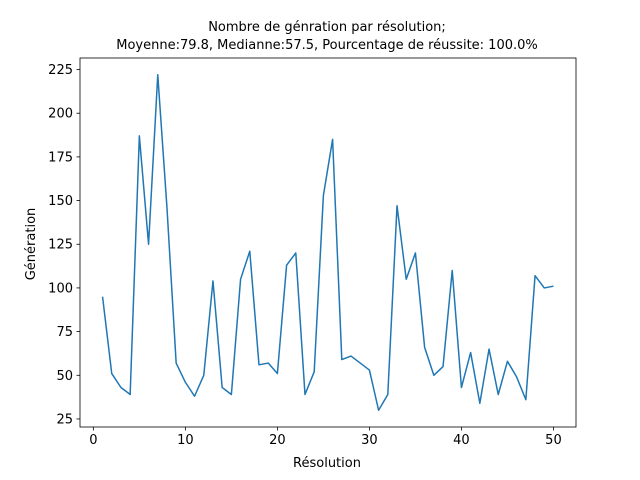 Image resolution: width=640 pixels, height=480 pixels. What do you see at coordinates (60, 70) in the screenshot?
I see `y-tick-label-225: 225` at bounding box center [60, 70].